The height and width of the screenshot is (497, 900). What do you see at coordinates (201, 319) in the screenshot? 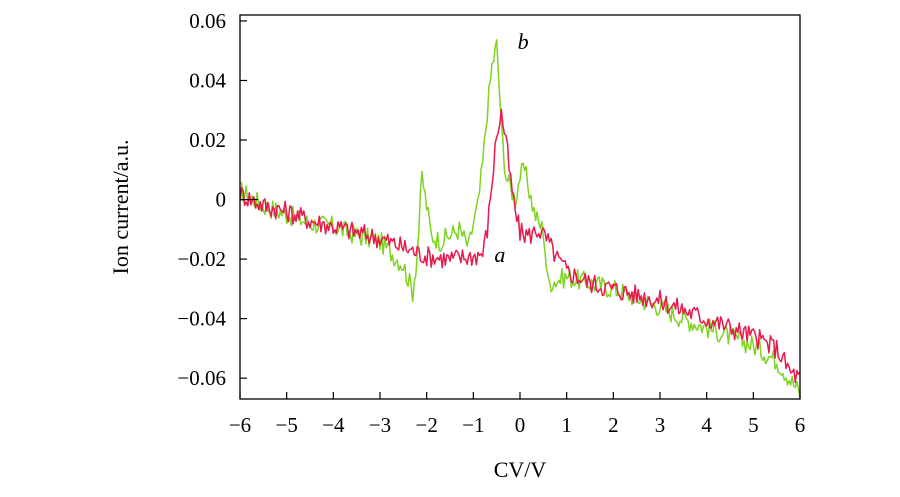
I see `y-tick-label: −0.04` at bounding box center [201, 319].